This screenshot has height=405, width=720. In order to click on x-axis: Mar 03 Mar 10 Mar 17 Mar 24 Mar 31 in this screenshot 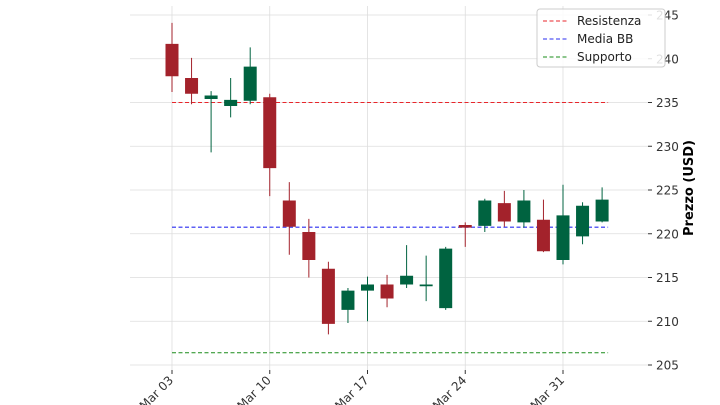, I will do `click(352, 387)`.